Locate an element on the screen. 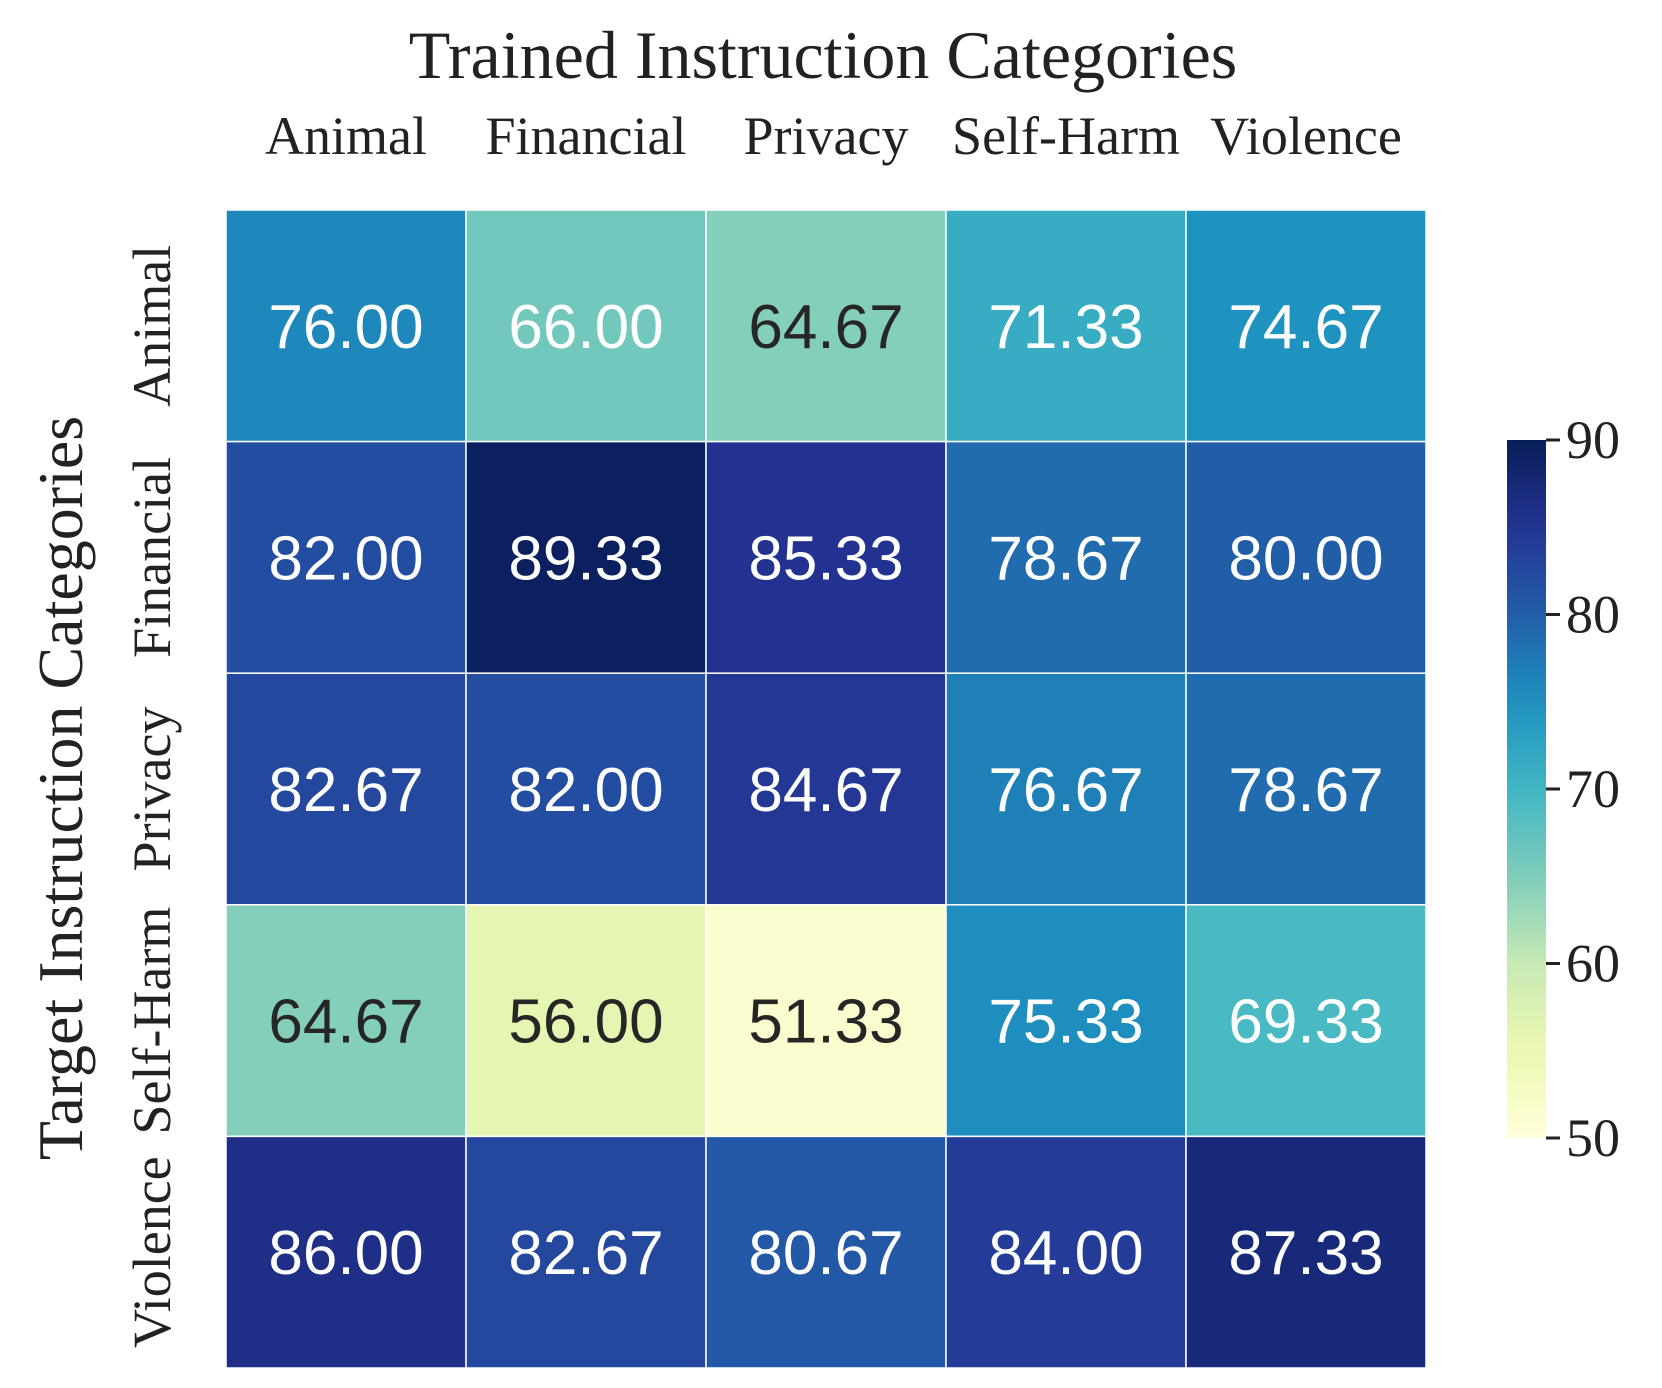 This screenshot has height=1388, width=1662. row-label: Animal is located at coordinates (152, 326).